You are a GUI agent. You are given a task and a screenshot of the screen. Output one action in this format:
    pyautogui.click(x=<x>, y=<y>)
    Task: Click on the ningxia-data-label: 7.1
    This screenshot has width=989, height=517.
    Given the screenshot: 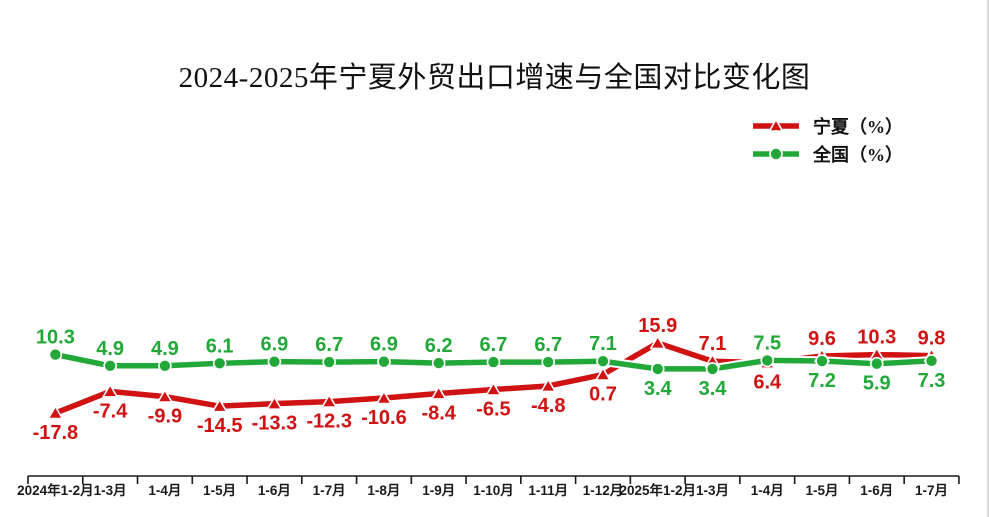 What is the action you would take?
    pyautogui.click(x=713, y=344)
    